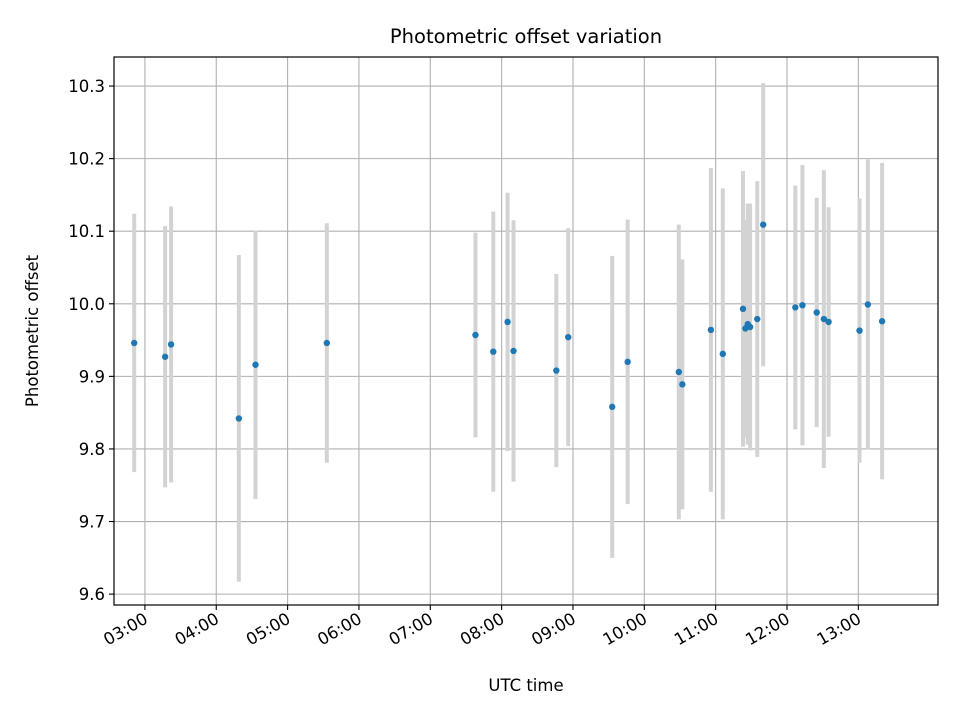  I want to click on y-tick-label: 9.8, so click(92, 449).